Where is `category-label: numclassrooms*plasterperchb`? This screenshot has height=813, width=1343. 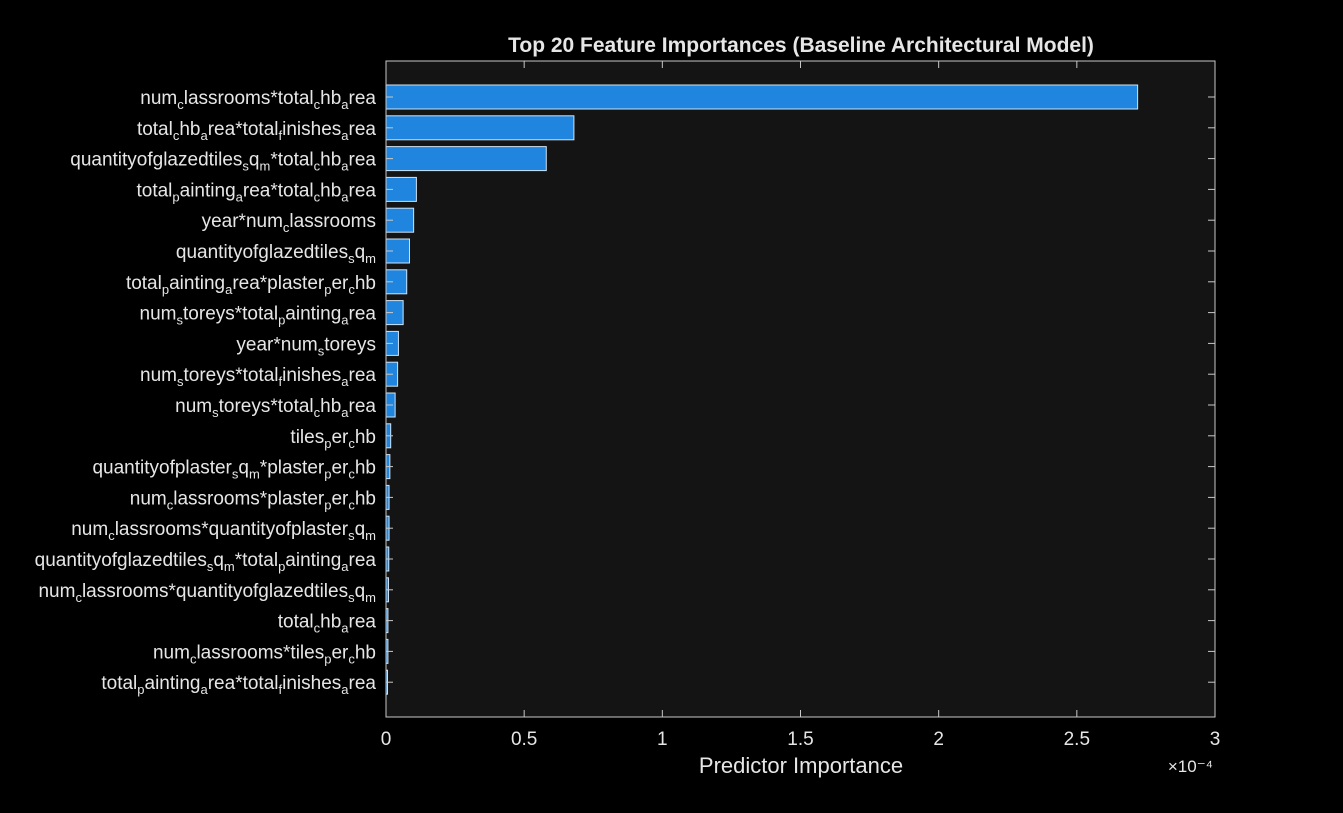
category-label: numclassrooms*plasterperchb is located at coordinates (253, 500).